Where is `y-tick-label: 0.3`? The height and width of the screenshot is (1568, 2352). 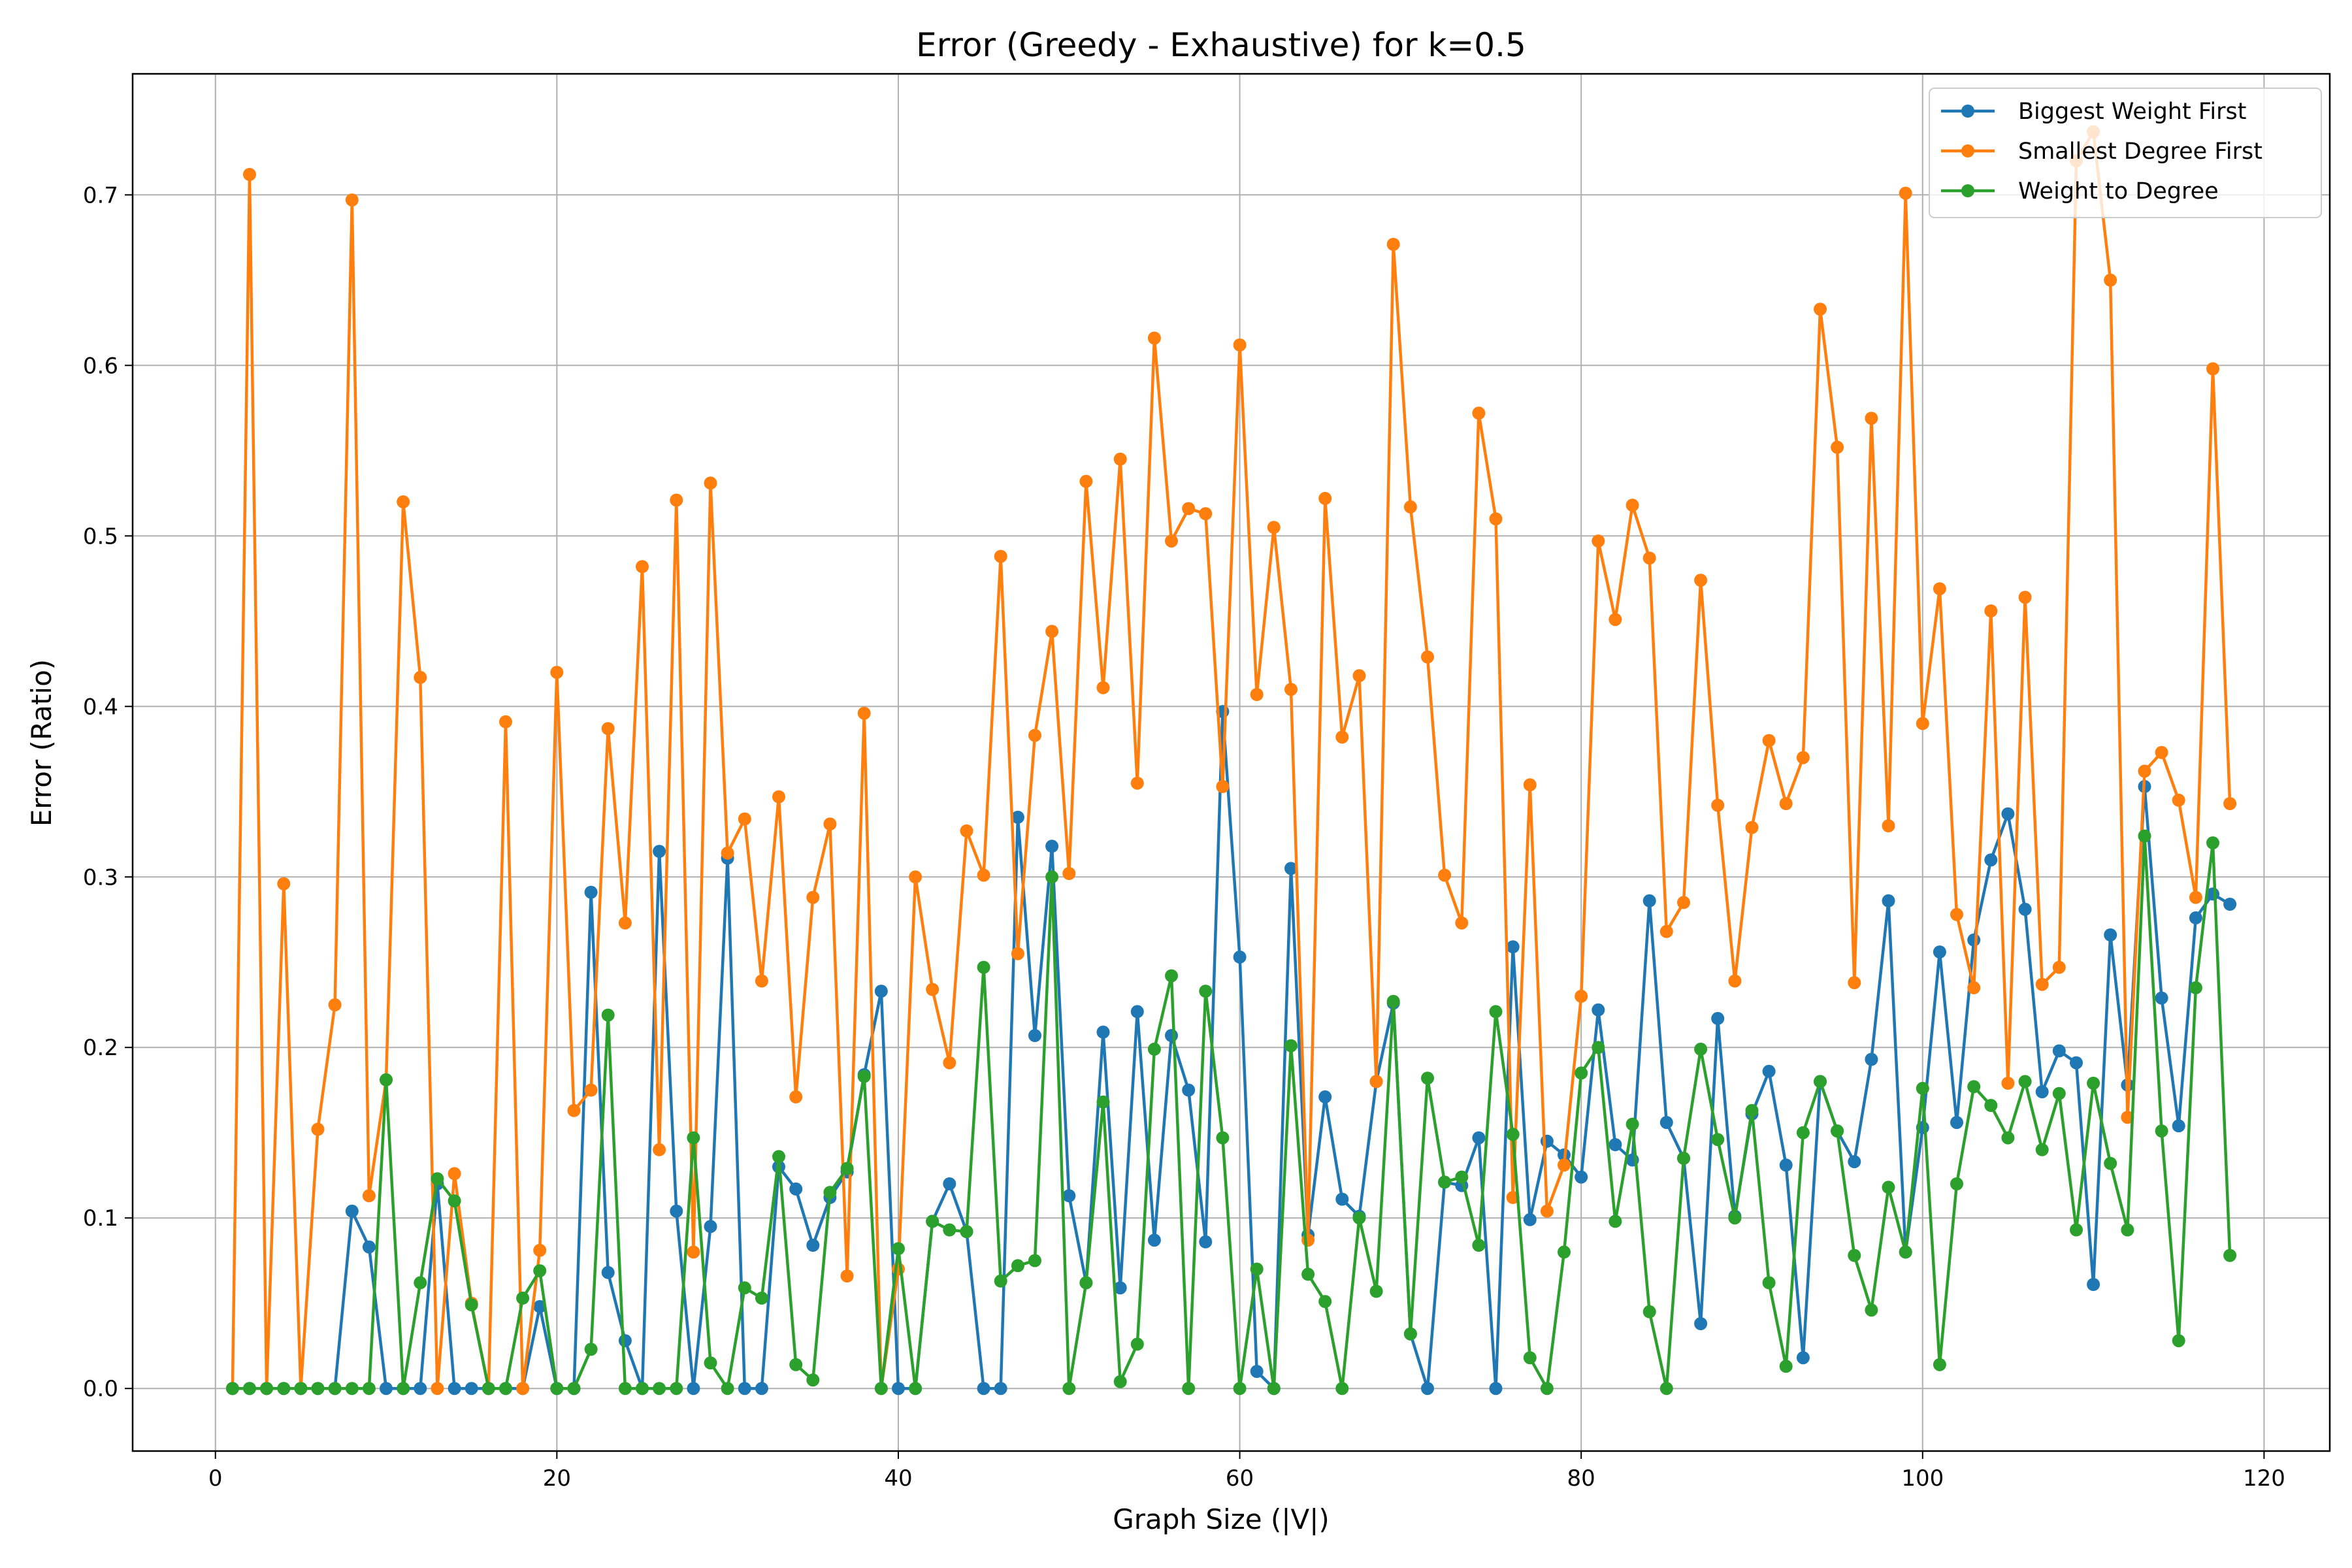 y-tick-label: 0.3 is located at coordinates (100, 877).